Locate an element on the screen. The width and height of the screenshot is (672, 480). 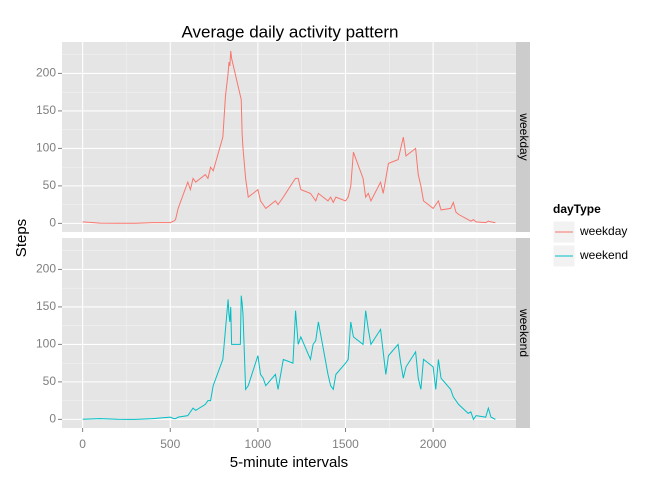
x-tick-label: 500 is located at coordinates (170, 444).